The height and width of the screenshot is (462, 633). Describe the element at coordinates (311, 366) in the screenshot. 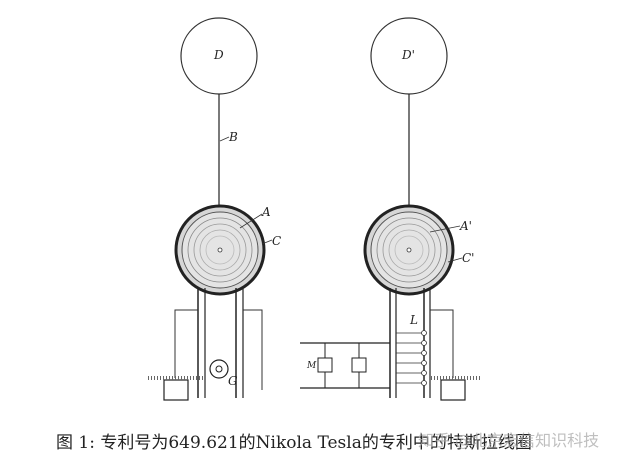

I see `right-motor-label: M` at that location.